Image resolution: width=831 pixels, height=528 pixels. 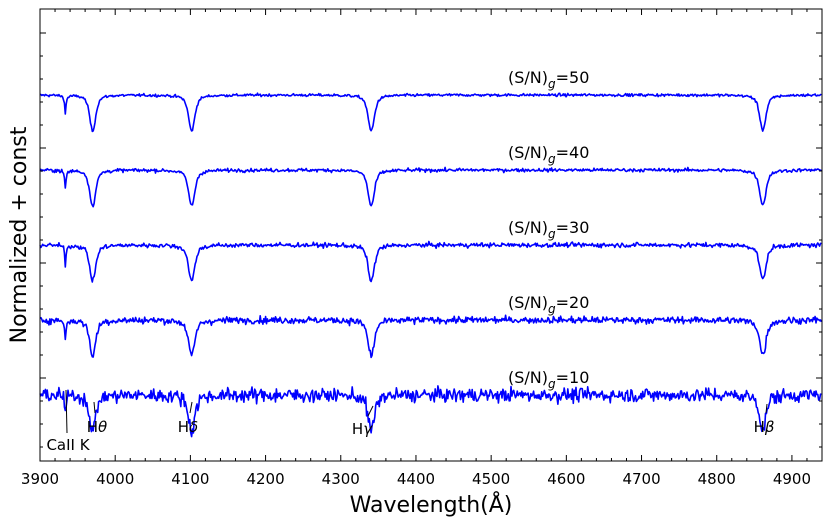 I want to click on absorption-line-label: CaII K, so click(x=68, y=445).